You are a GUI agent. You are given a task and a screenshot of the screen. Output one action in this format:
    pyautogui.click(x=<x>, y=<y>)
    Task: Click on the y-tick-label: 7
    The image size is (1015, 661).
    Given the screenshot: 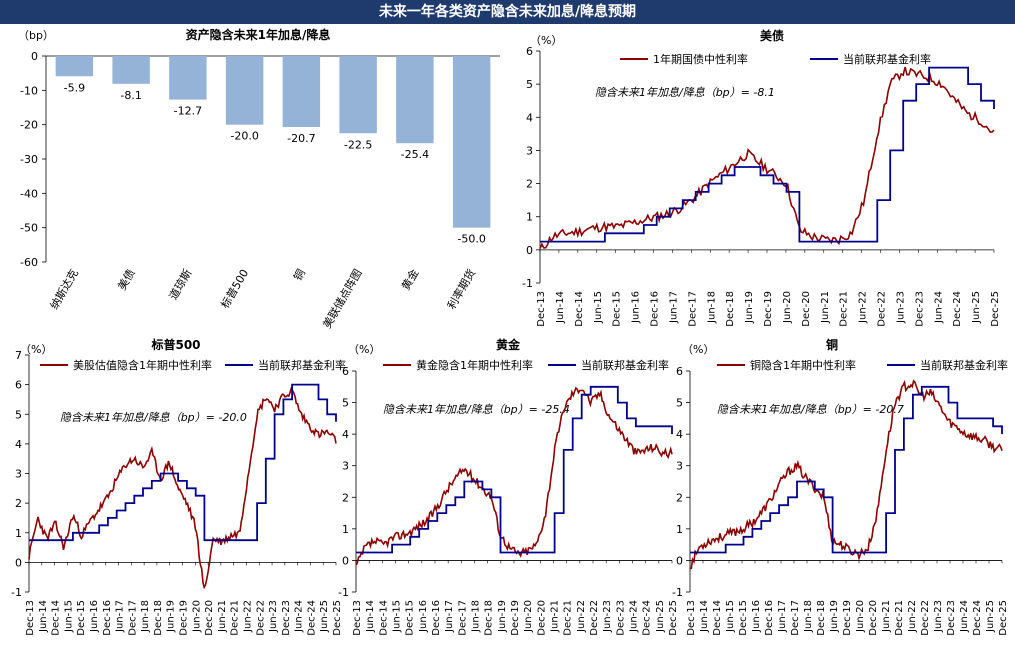 What is the action you would take?
    pyautogui.click(x=18, y=355)
    